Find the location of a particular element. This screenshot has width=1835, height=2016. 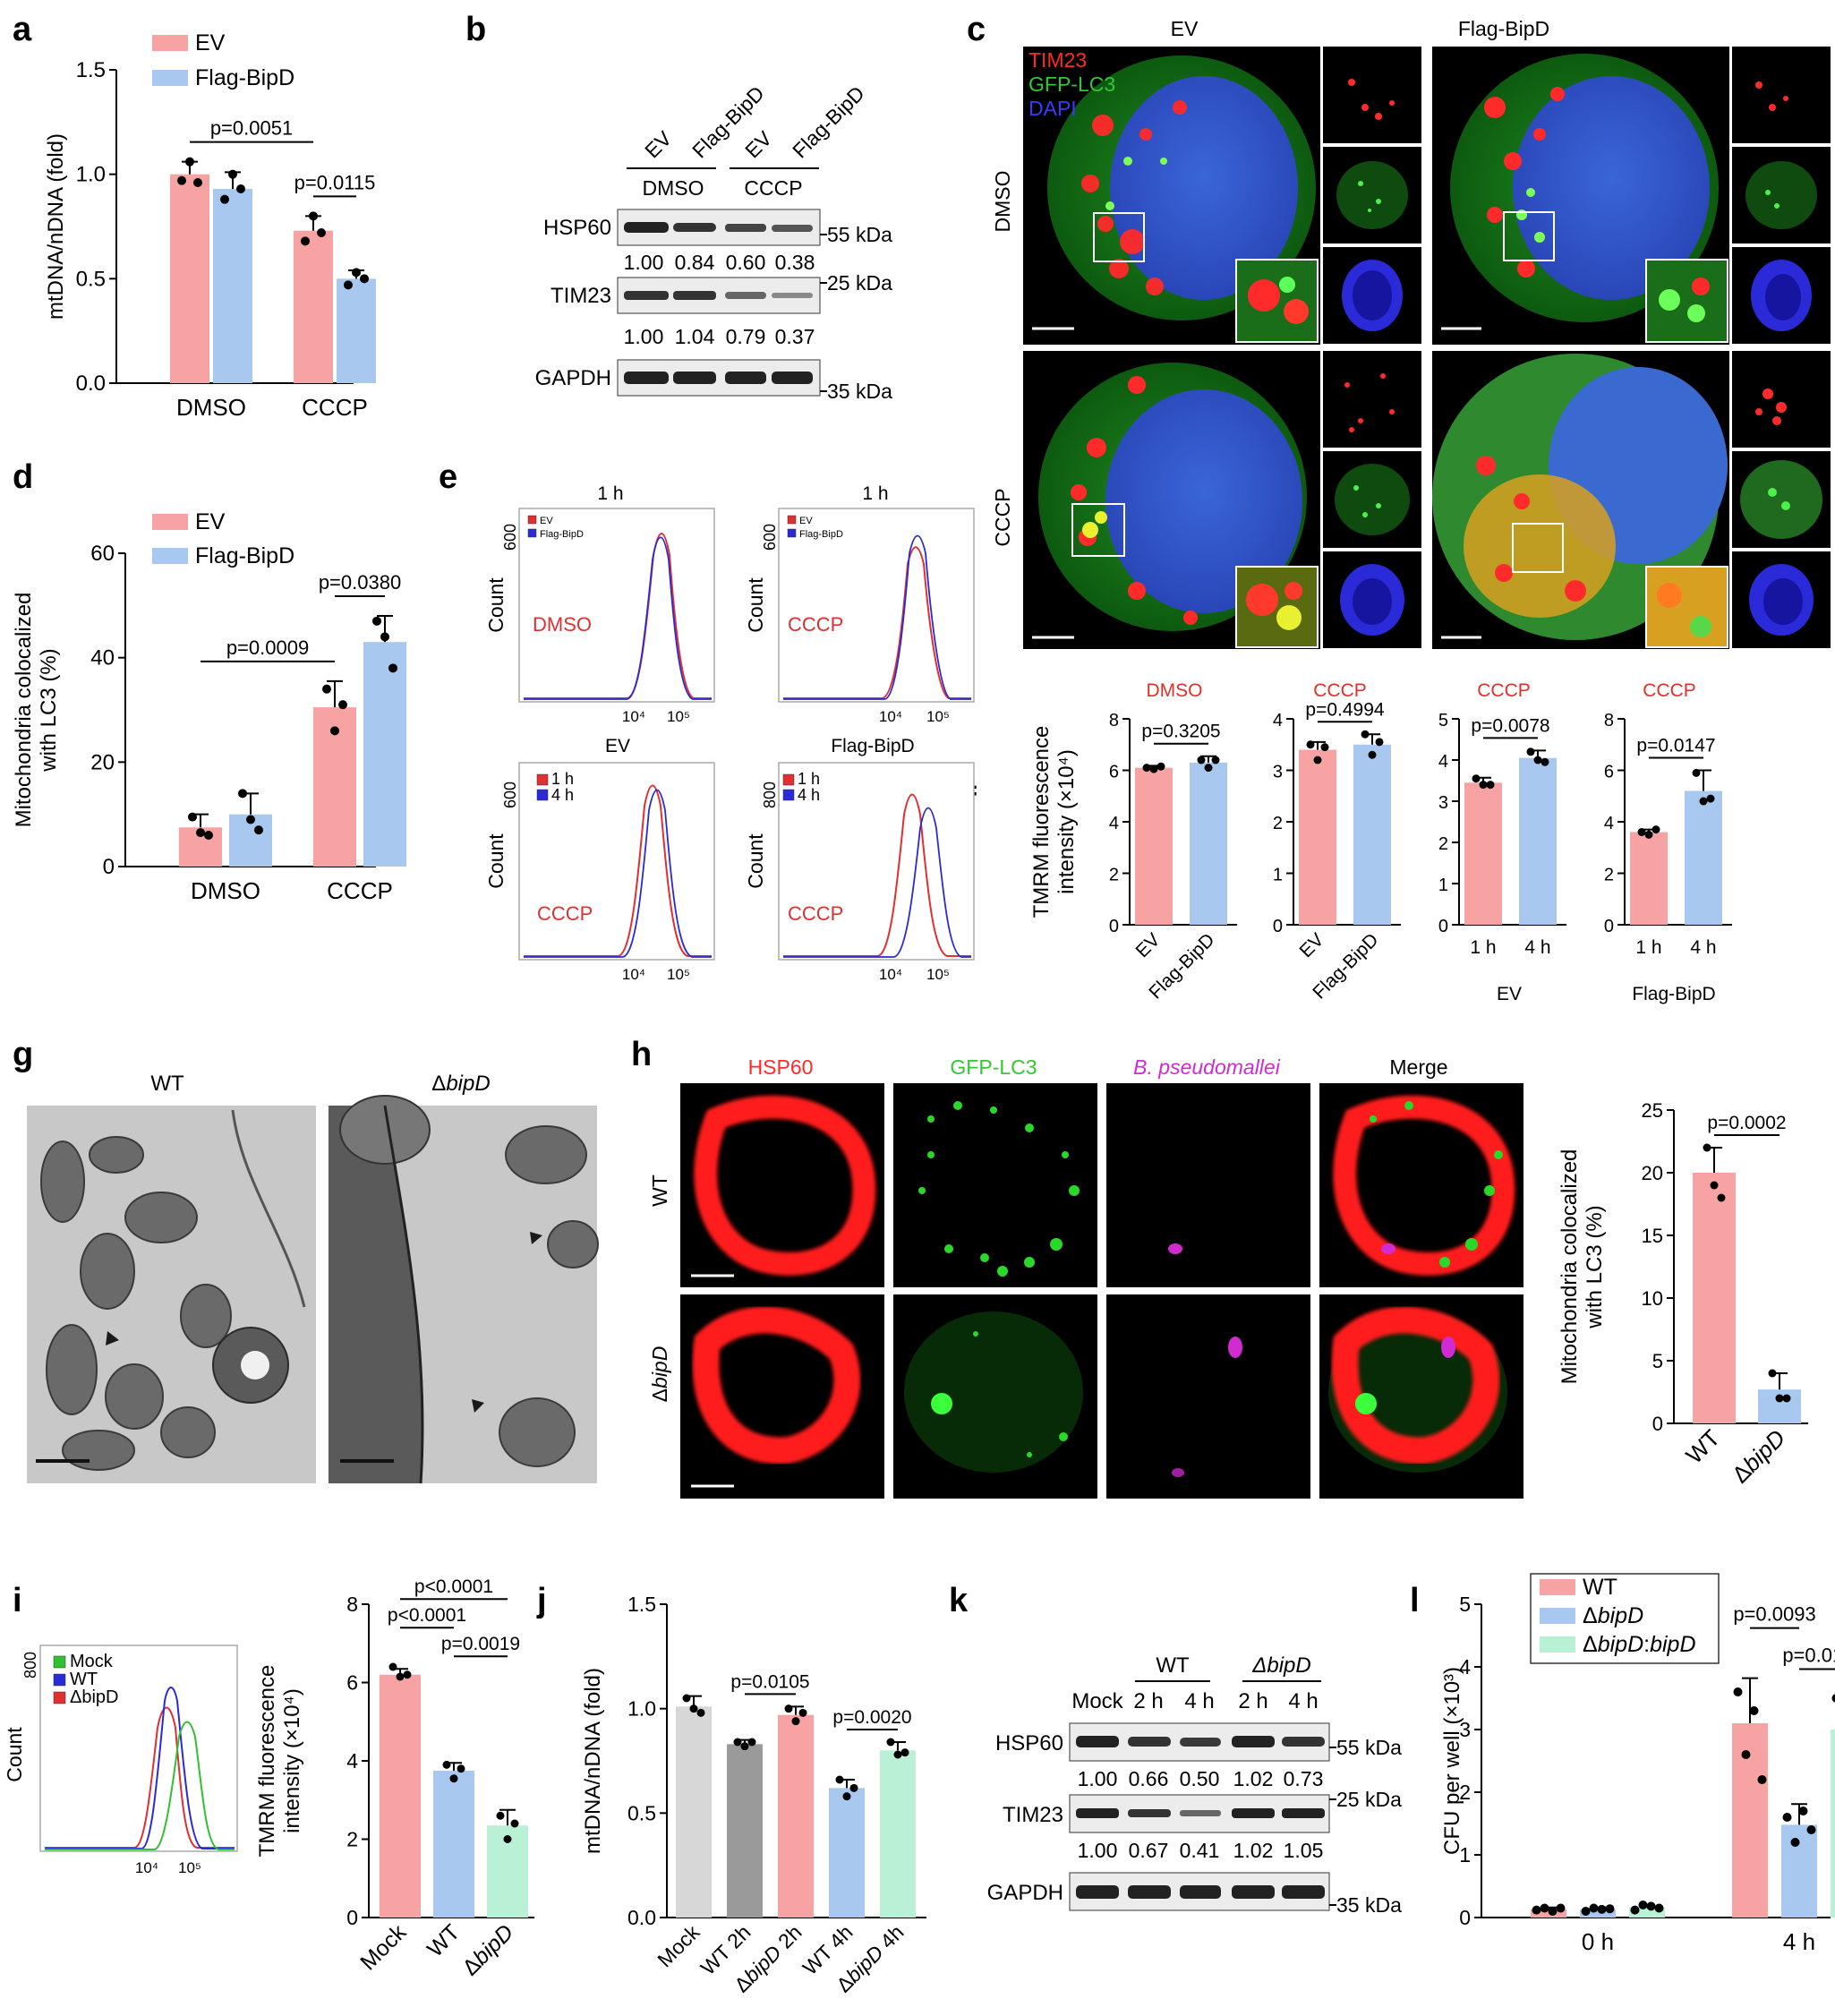

blot-b-protein-gapdh: GAPDH is located at coordinates (573, 378).